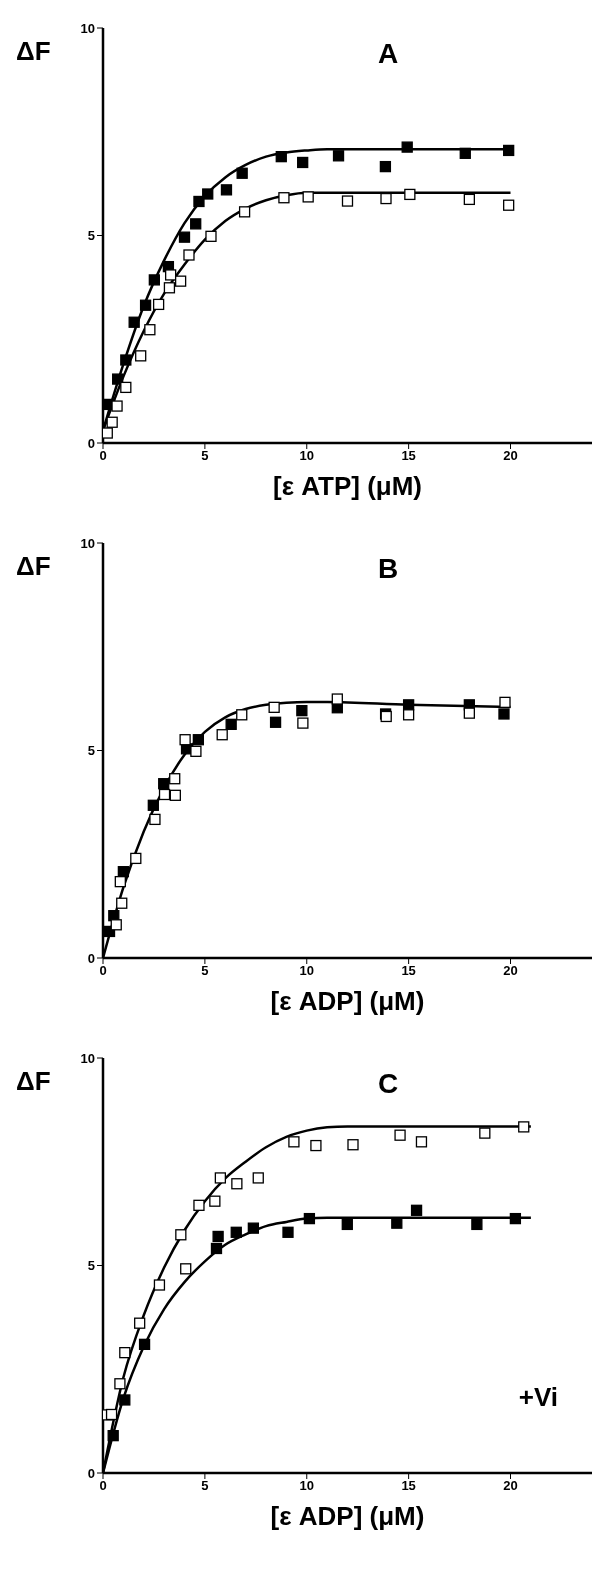 This screenshot has width=607, height=1584. Describe the element at coordinates (388, 1083) in the screenshot. I see `chart-title: C` at that location.